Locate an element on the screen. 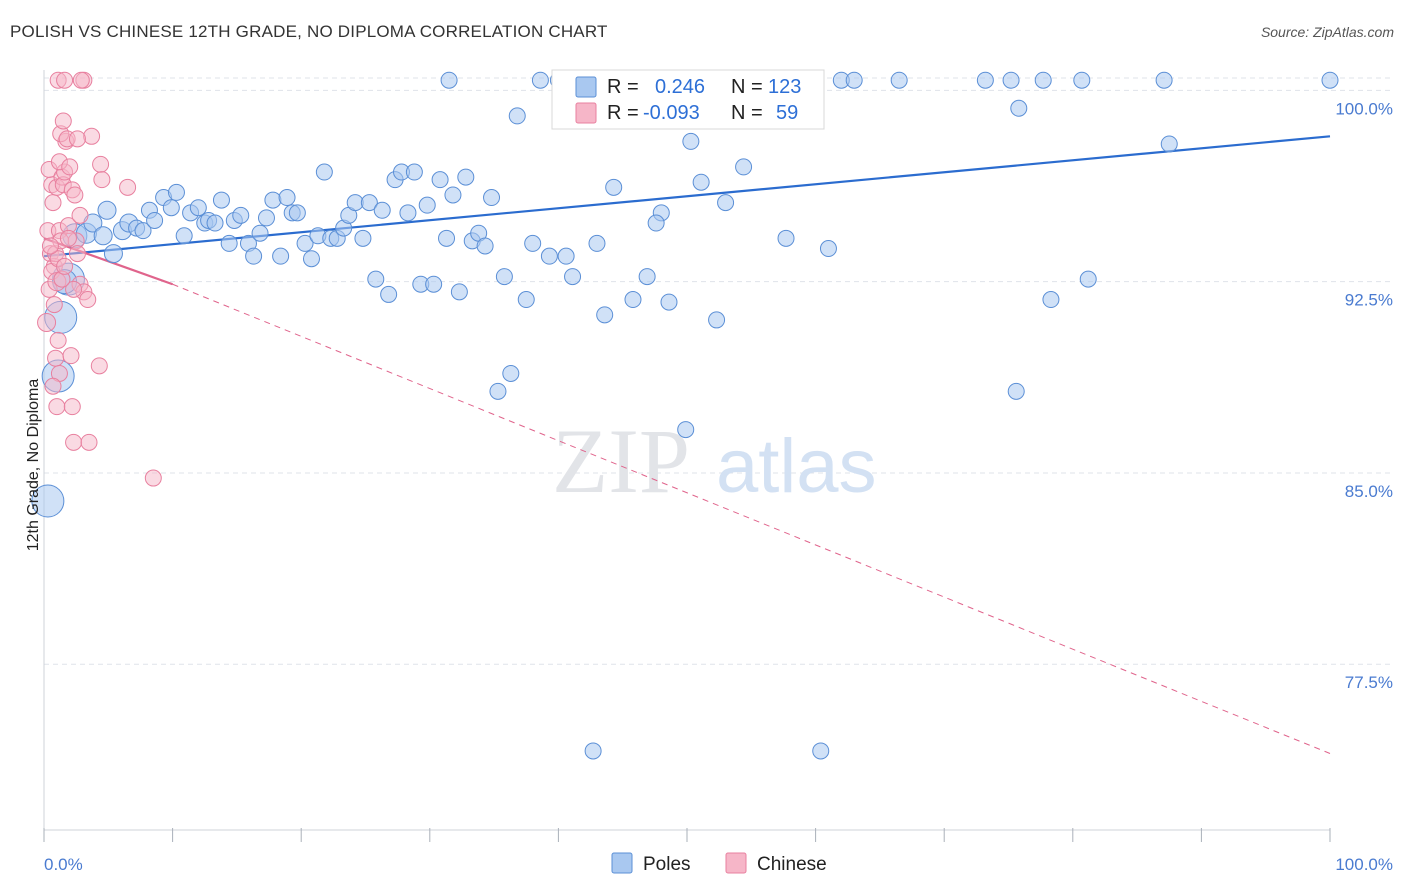 The height and width of the screenshot is (892, 1406). watermark-zip: ZIP is located at coordinates (621, 461).